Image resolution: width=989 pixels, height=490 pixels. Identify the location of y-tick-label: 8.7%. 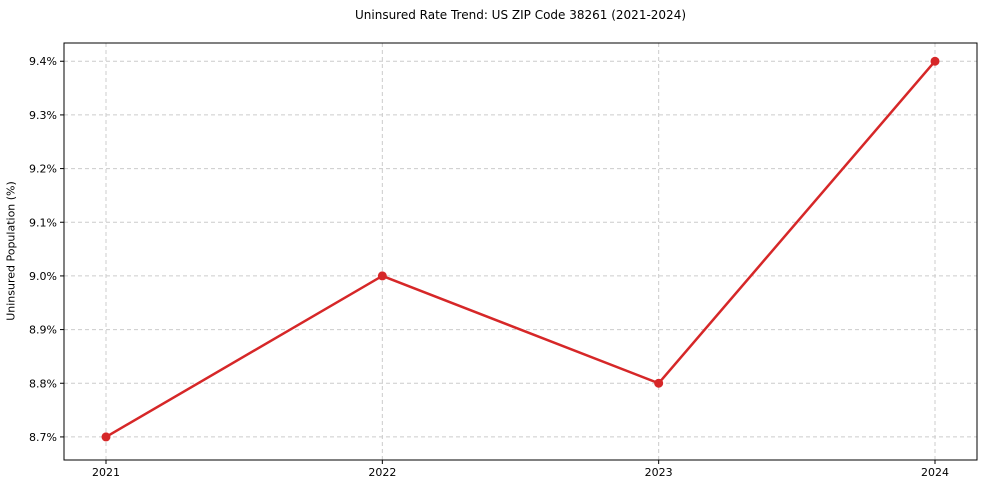
(43, 437).